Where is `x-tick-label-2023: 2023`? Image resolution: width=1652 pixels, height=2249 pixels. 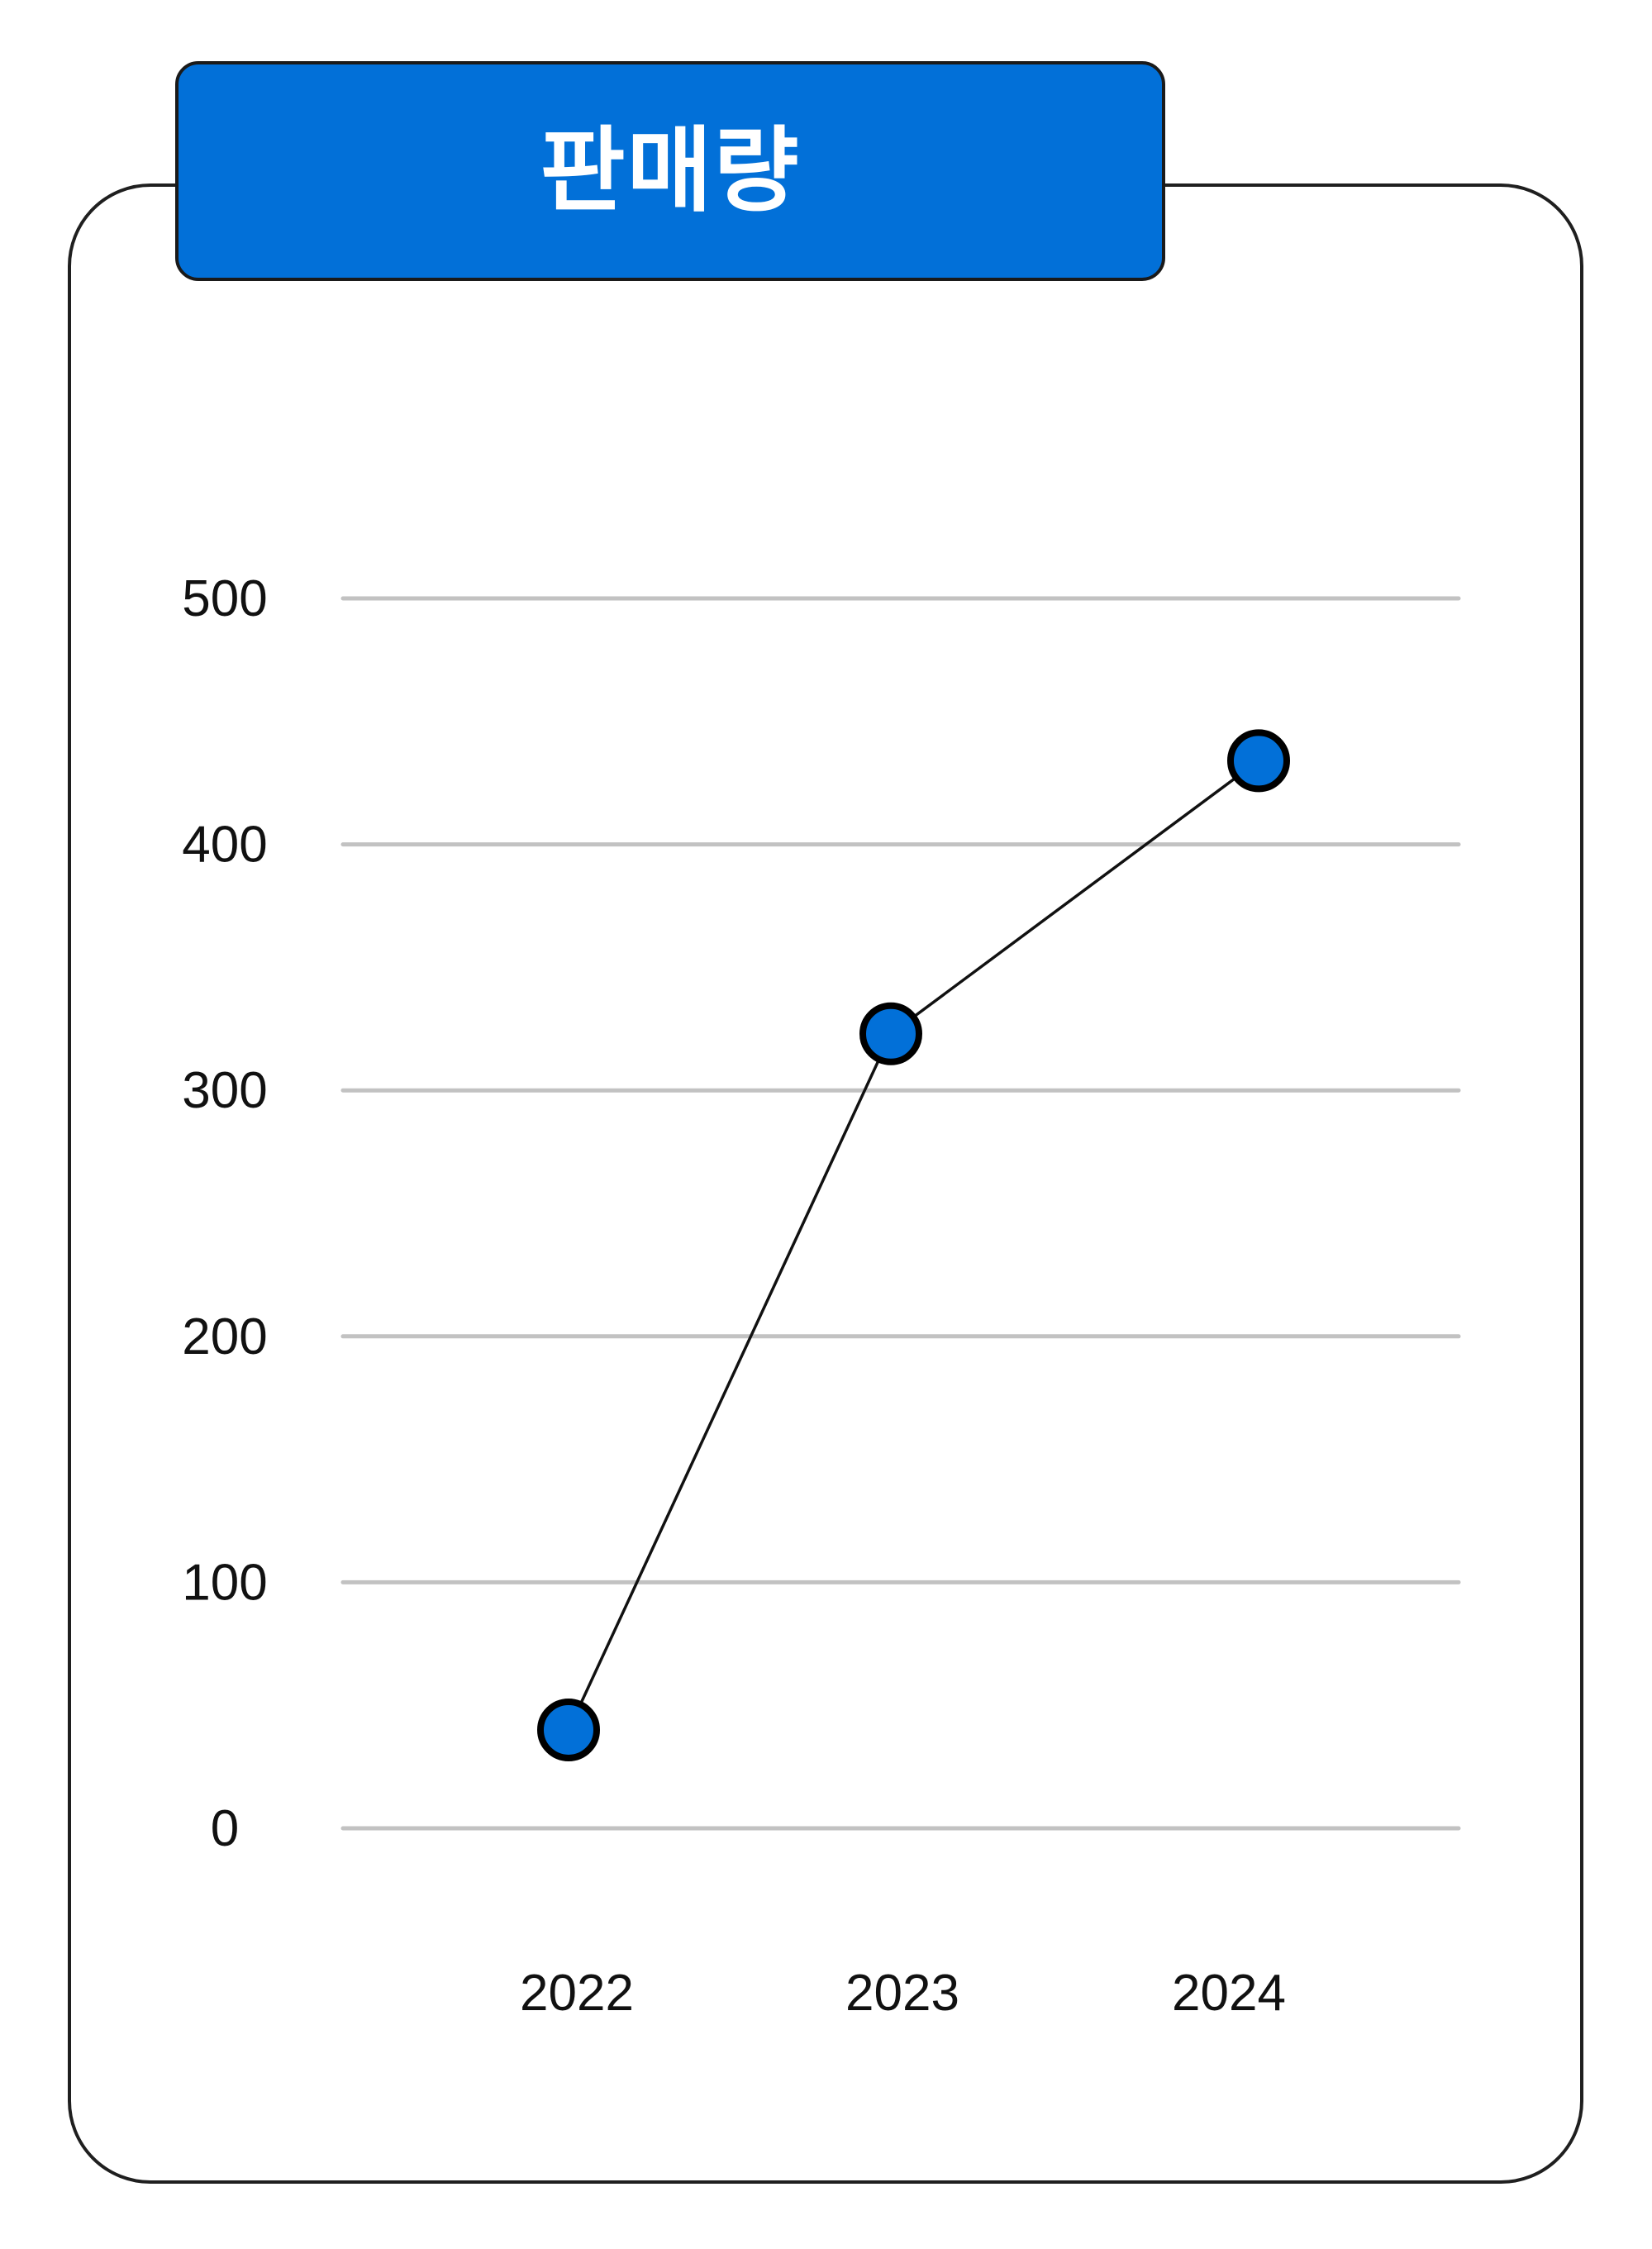 x-tick-label-2023: 2023 is located at coordinates (902, 1993).